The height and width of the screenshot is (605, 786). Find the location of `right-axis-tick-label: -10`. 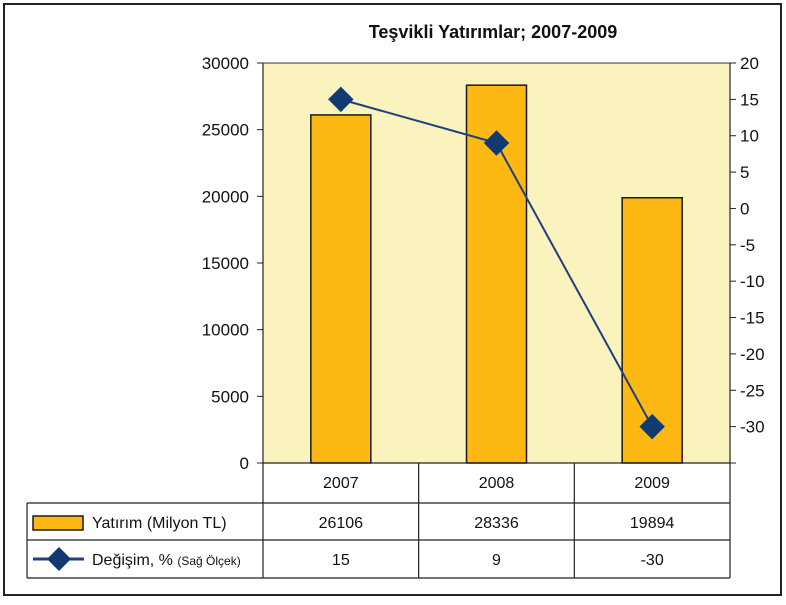

right-axis-tick-label: -10 is located at coordinates (752, 281).